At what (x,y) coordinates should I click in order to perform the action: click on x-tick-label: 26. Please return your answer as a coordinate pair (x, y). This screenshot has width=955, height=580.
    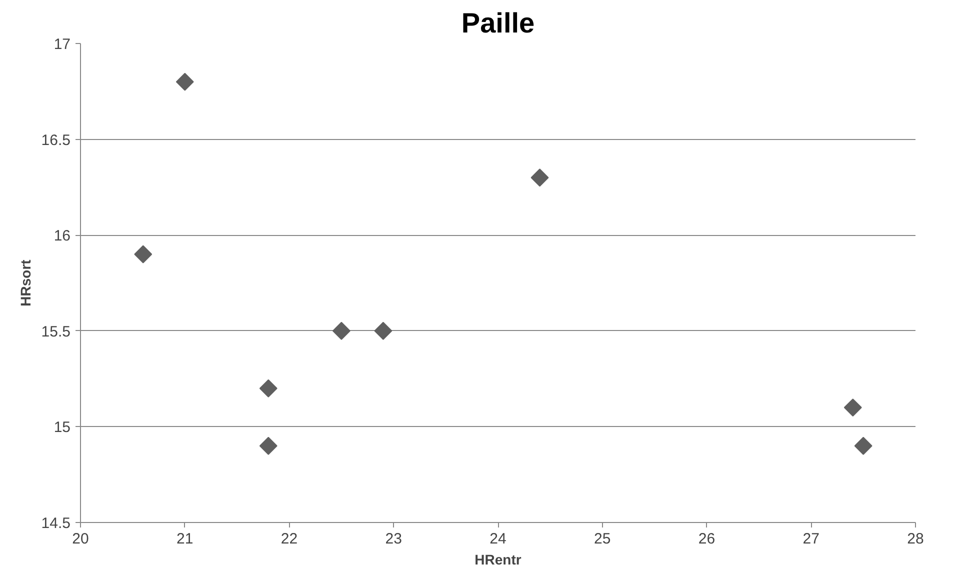
    Looking at the image, I should click on (707, 539).